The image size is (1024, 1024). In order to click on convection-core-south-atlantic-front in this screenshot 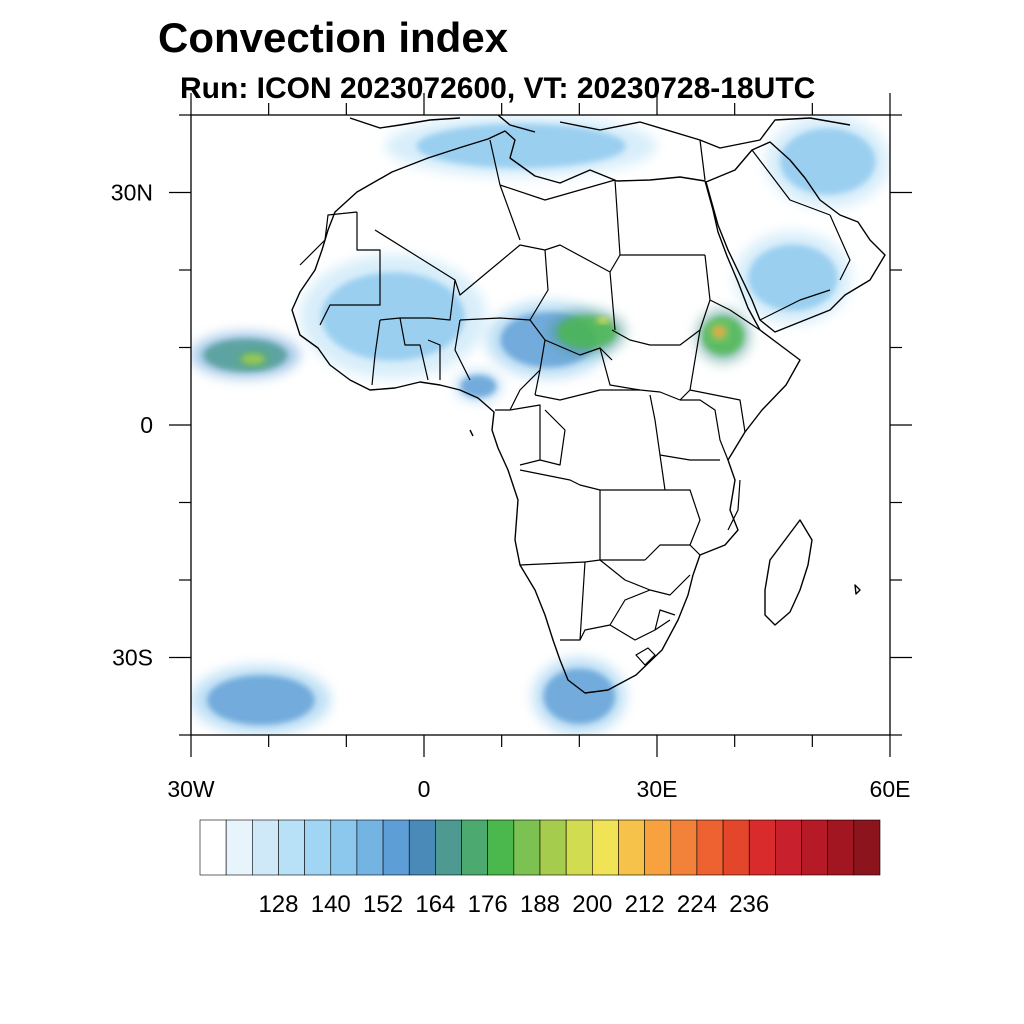, I will do `click(261, 700)`.